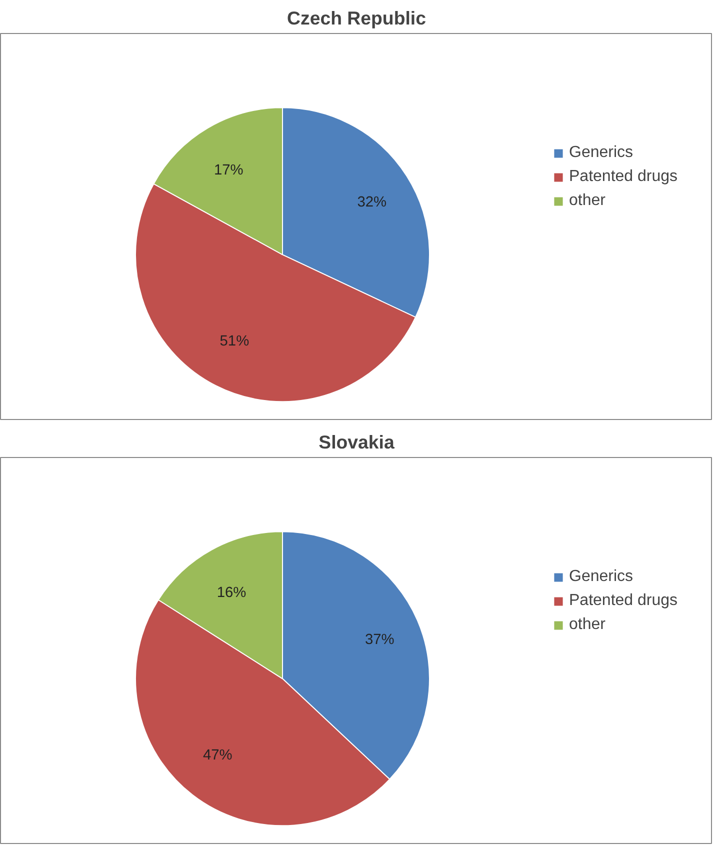 This screenshot has height=856, width=717. Describe the element at coordinates (356, 442) in the screenshot. I see `chart-title: Slovakia` at that location.